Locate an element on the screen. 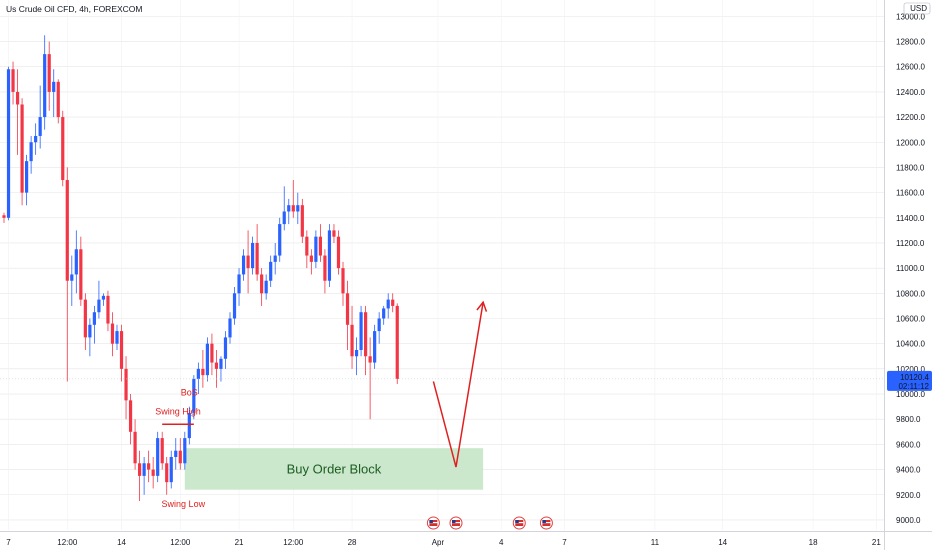  price-tick-label: 10000.0 is located at coordinates (910, 394).